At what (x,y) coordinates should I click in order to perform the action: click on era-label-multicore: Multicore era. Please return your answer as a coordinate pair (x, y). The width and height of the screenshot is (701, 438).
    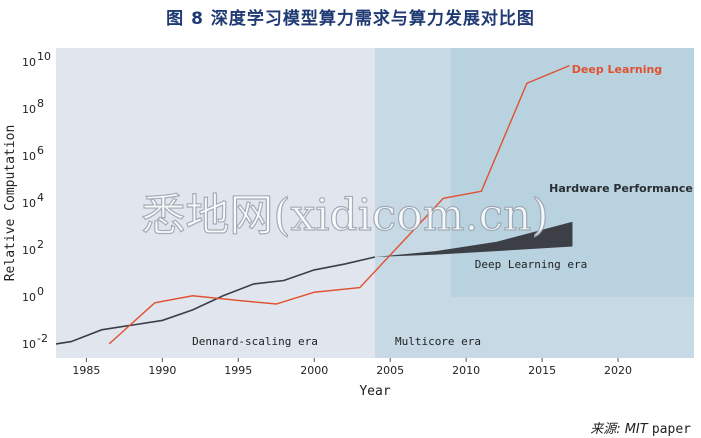
    Looking at the image, I should click on (438, 341).